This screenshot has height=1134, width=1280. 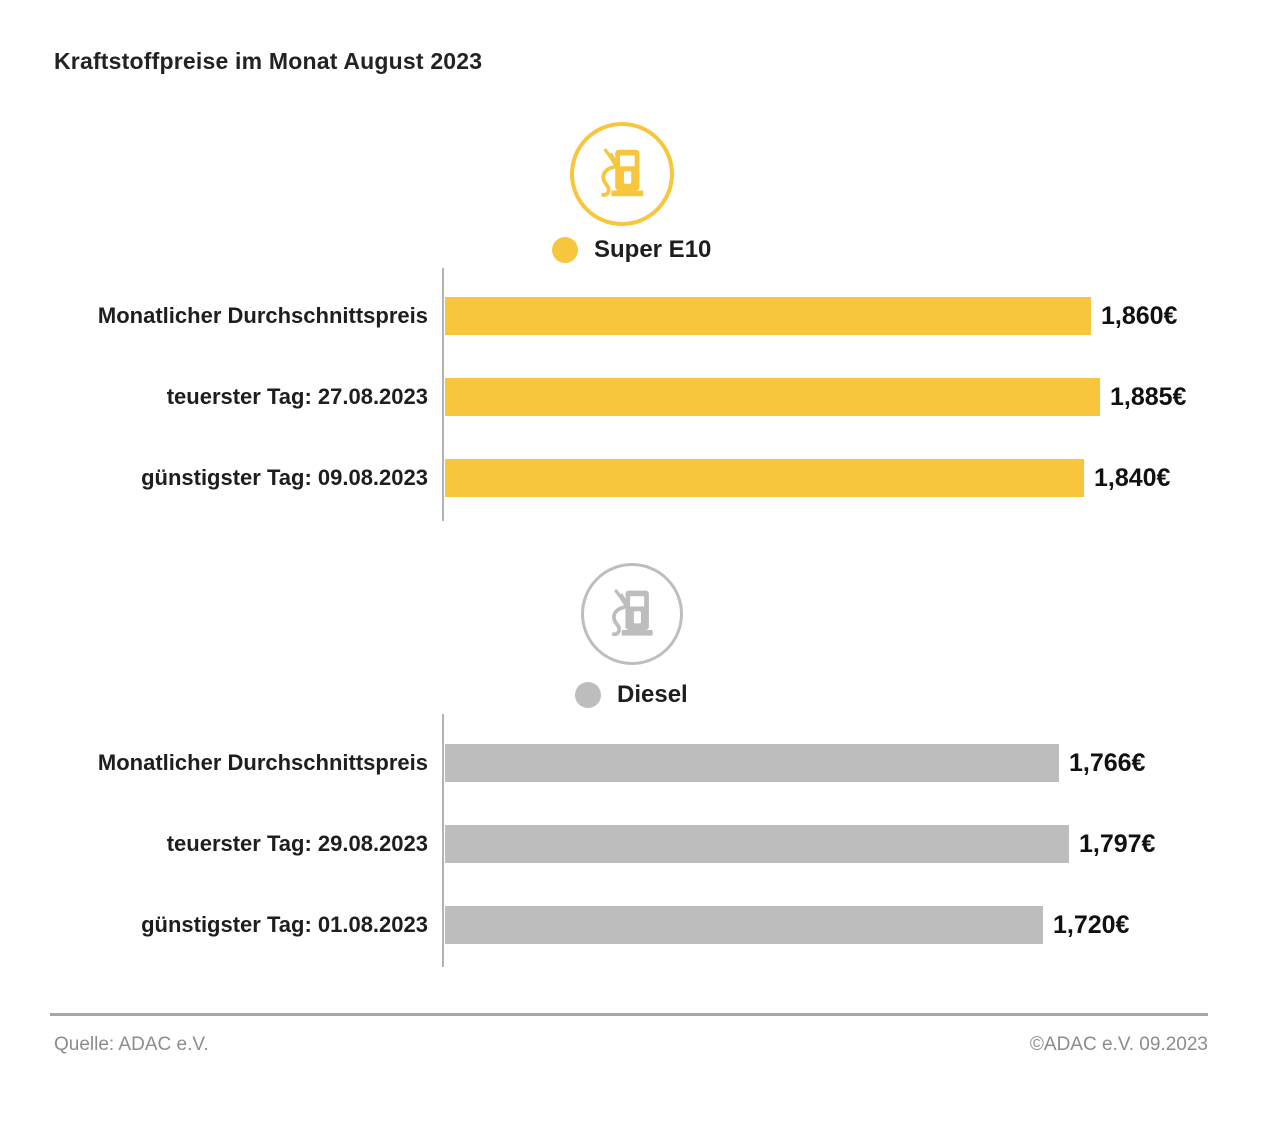 What do you see at coordinates (1139, 316) in the screenshot?
I see `value-label: 1,860€` at bounding box center [1139, 316].